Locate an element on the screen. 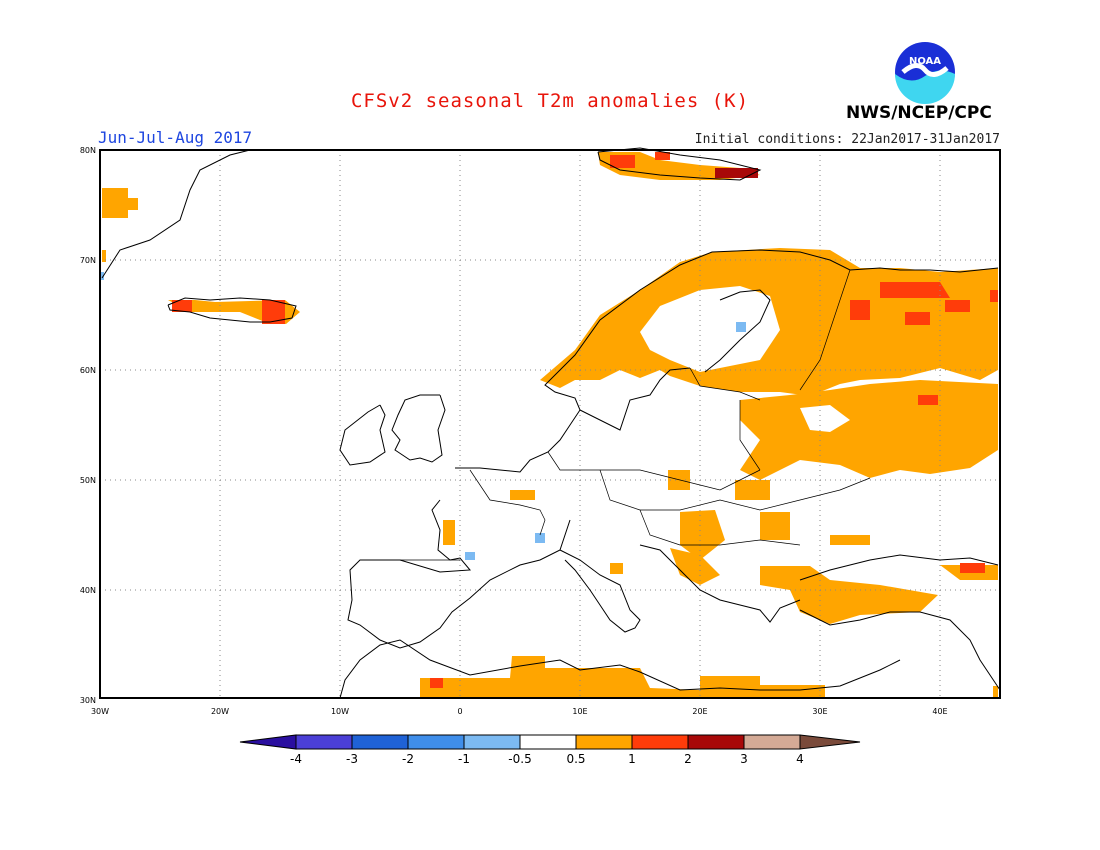 Image resolution: width=1100 pixels, height=850 pixels. colorbar-label: -0.5 is located at coordinates (520, 759).